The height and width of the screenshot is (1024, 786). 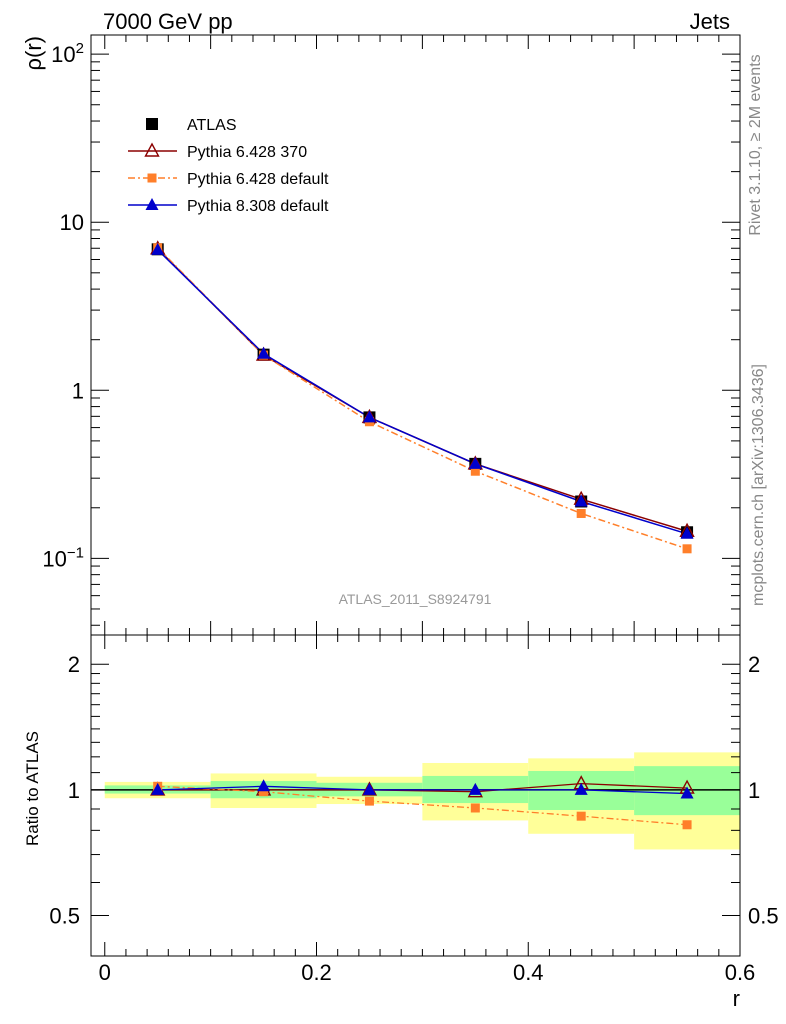 I want to click on ratio-y-axis-label: Ratio to ATLAS, so click(x=32, y=788).